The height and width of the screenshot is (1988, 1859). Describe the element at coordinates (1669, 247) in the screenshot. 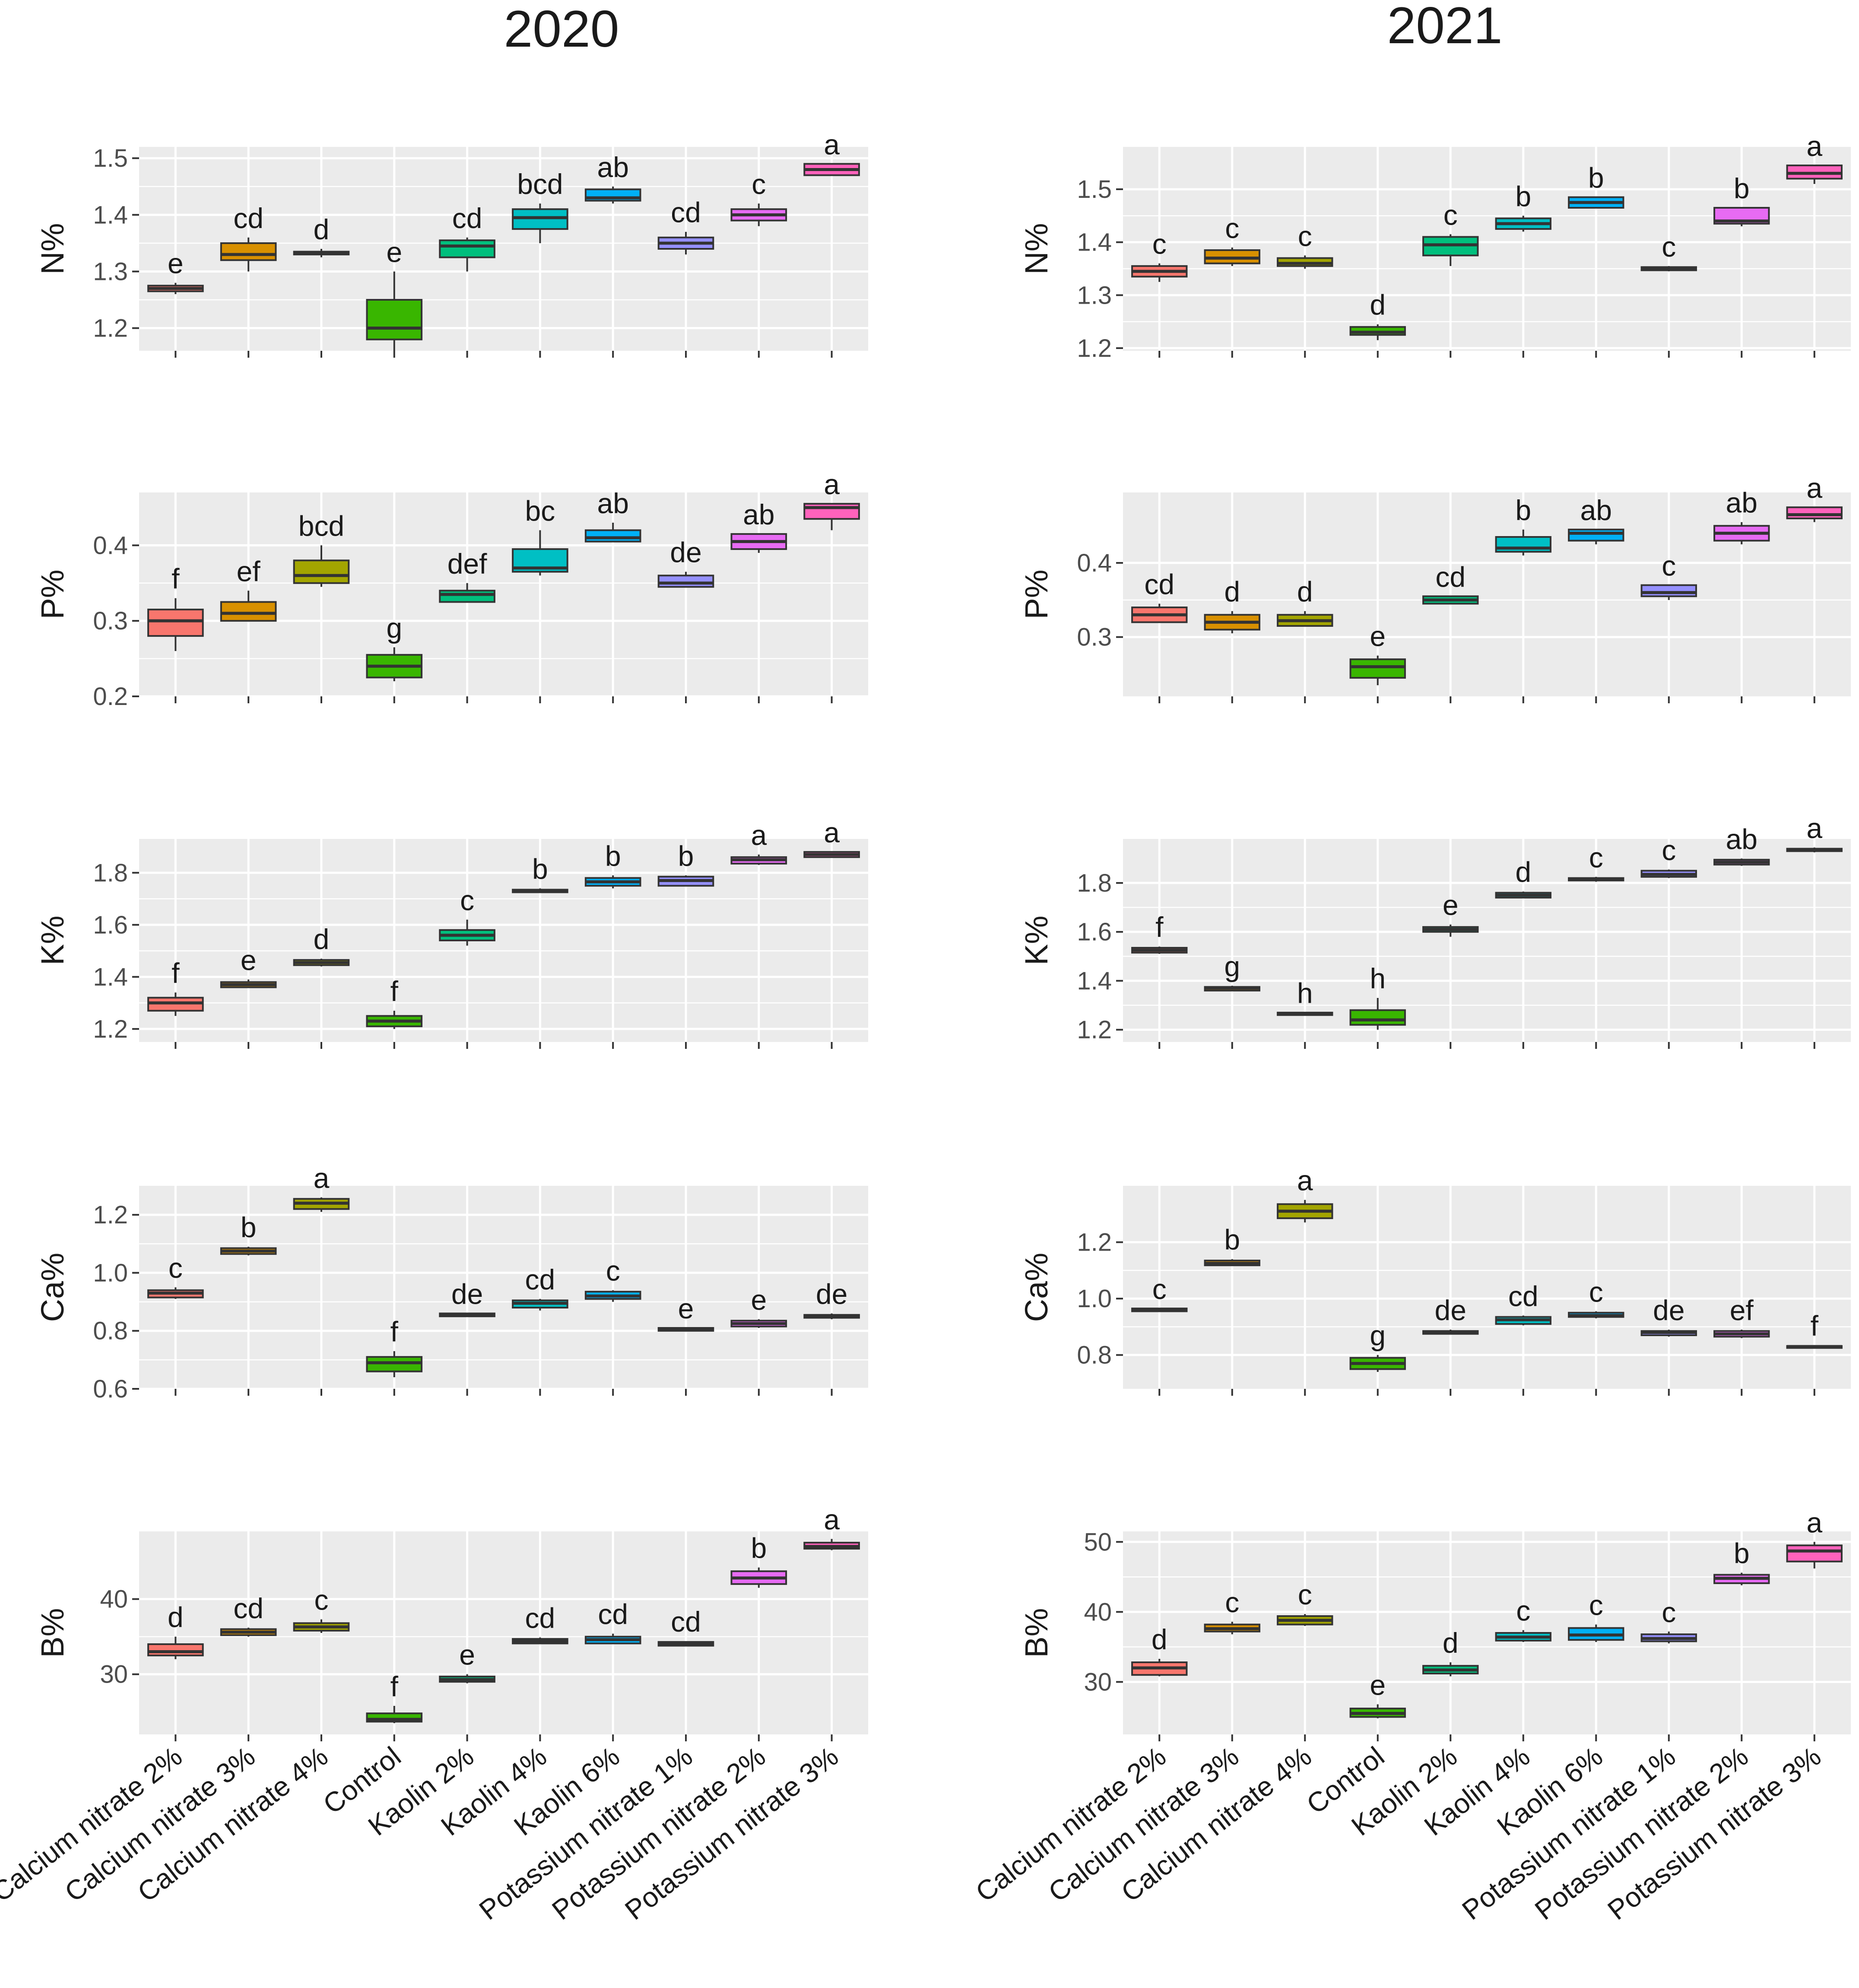

I see `panel-2021-N-letter-7: c` at that location.